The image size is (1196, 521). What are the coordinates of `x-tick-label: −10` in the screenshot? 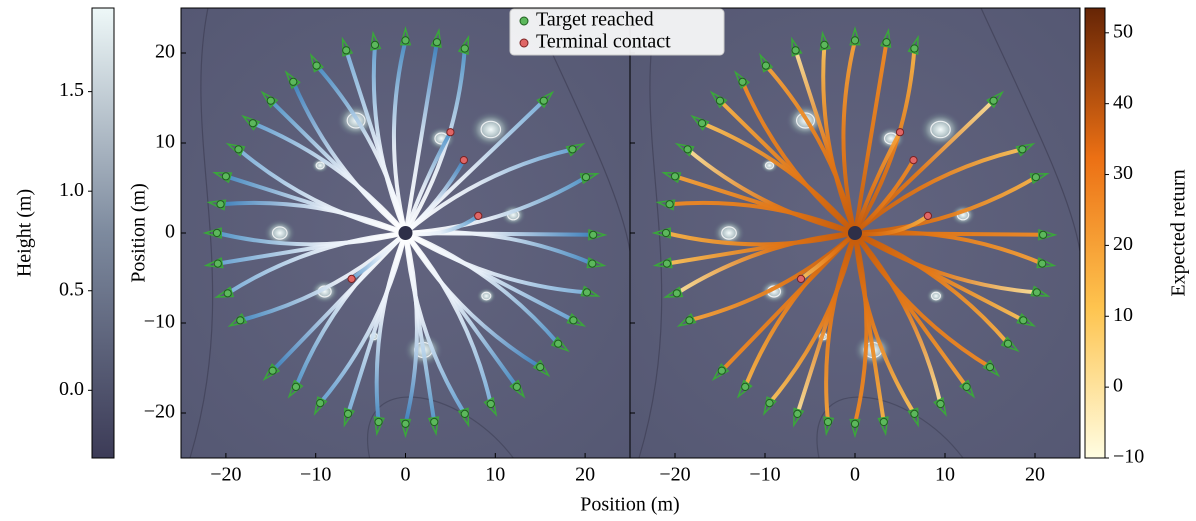 It's located at (315, 475).